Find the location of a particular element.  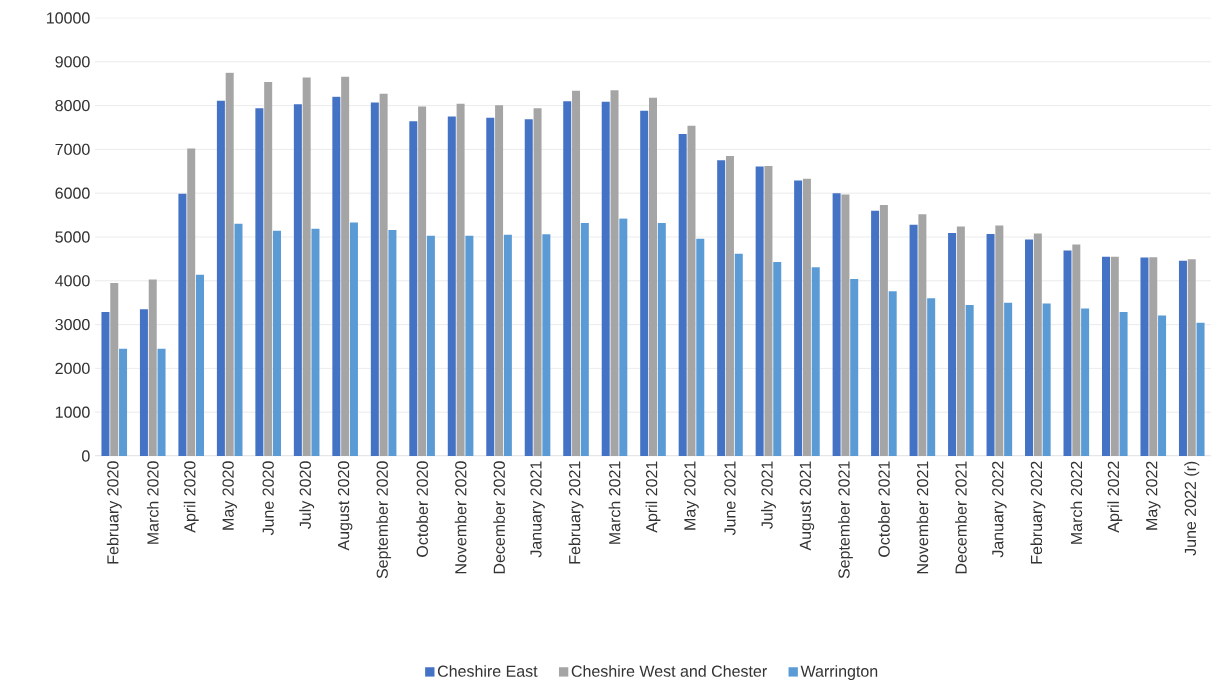

x-tick-label: June 2021 is located at coordinates (730, 498).